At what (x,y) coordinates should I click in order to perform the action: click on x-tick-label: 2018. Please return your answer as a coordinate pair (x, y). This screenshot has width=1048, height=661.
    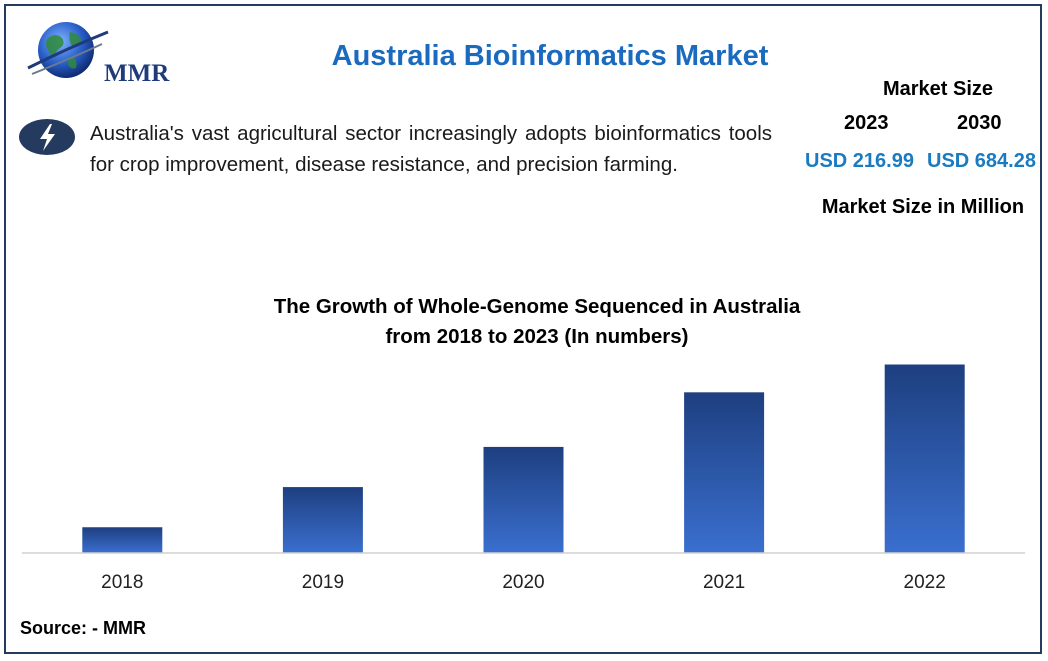
    Looking at the image, I should click on (122, 582).